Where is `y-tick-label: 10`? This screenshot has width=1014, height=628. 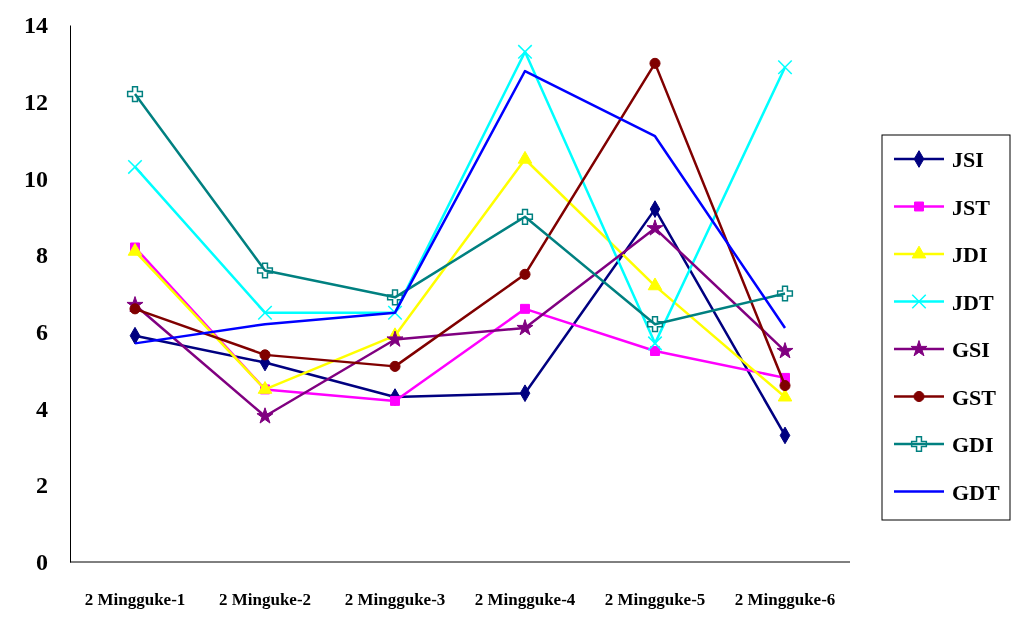
y-tick-label: 10 is located at coordinates (36, 178).